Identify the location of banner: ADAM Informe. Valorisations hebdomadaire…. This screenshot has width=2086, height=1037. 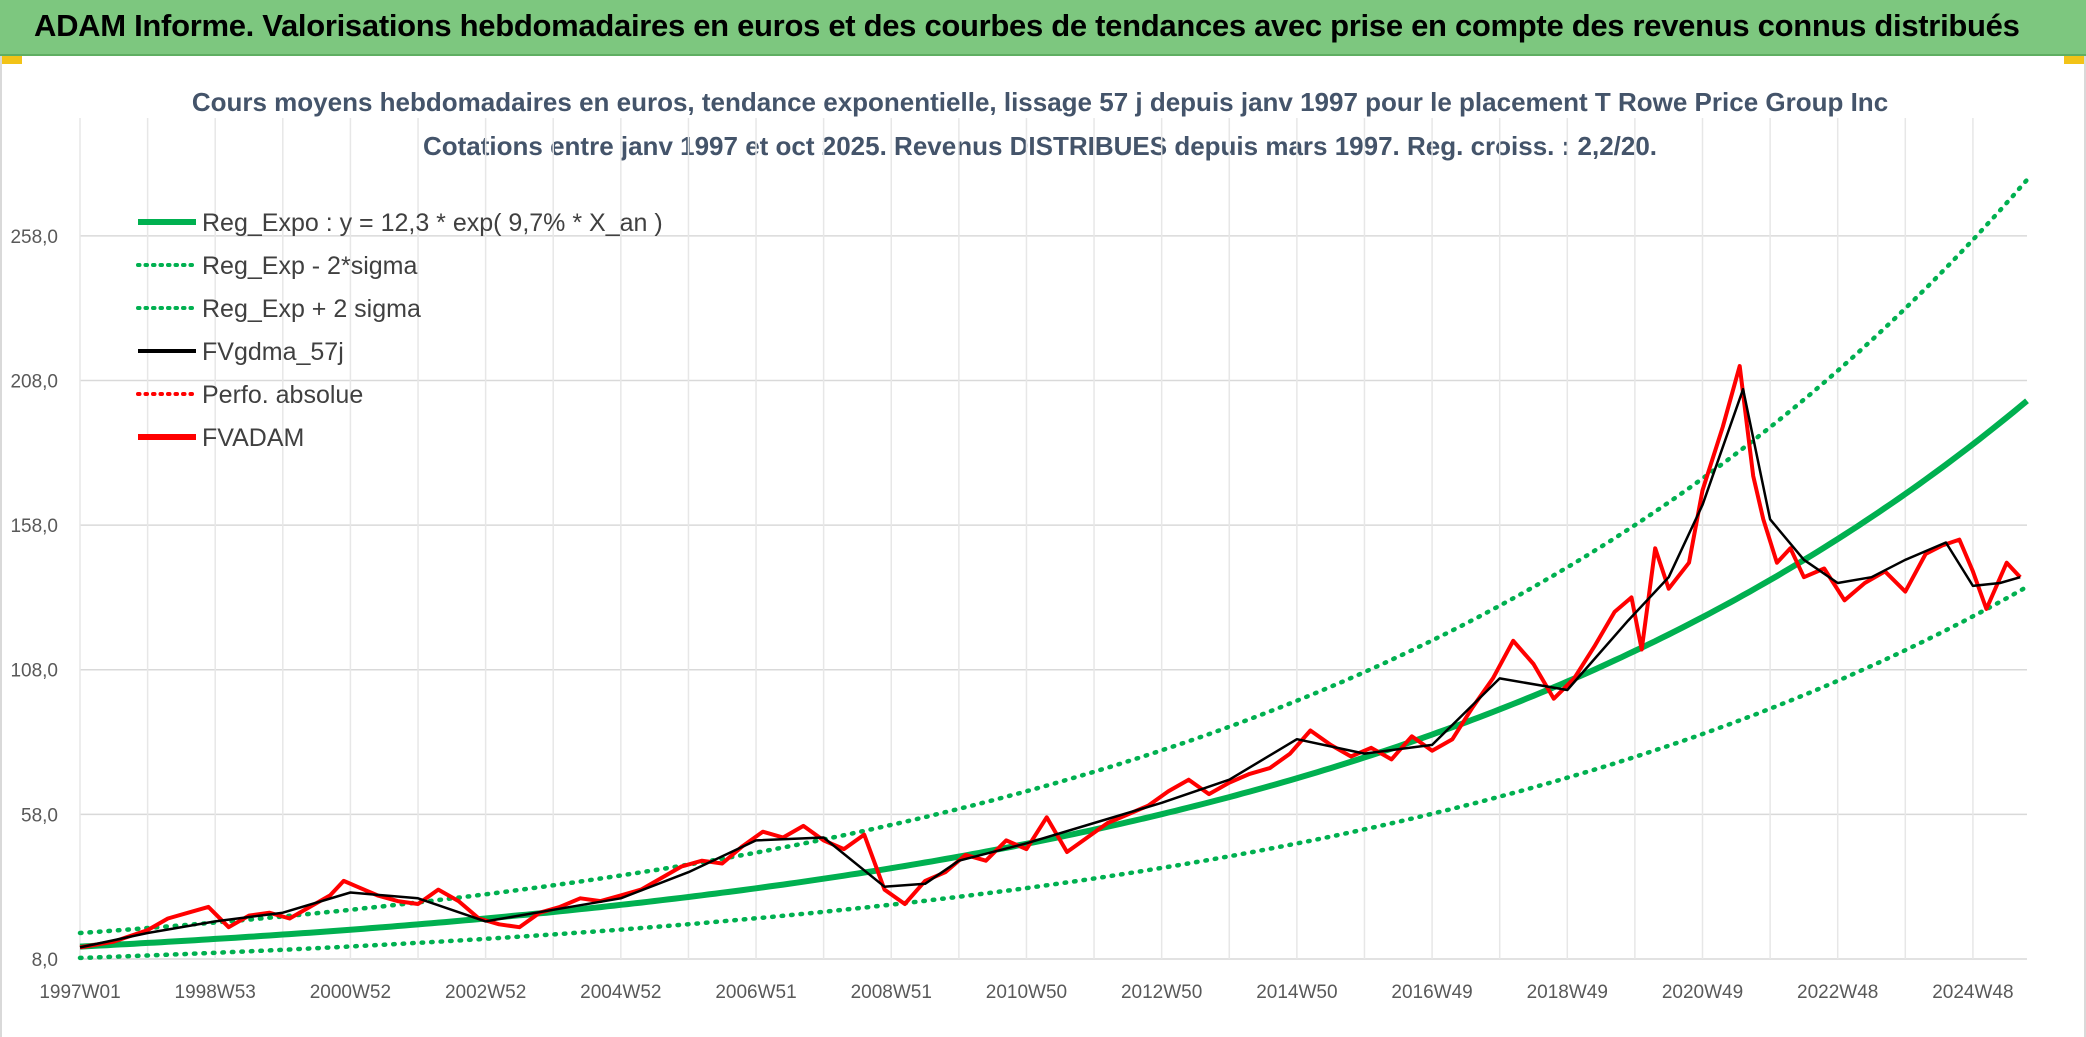
(1043, 28).